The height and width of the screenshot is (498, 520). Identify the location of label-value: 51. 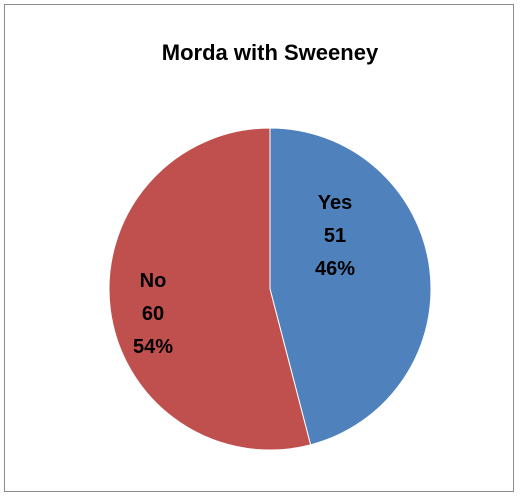
(335, 236).